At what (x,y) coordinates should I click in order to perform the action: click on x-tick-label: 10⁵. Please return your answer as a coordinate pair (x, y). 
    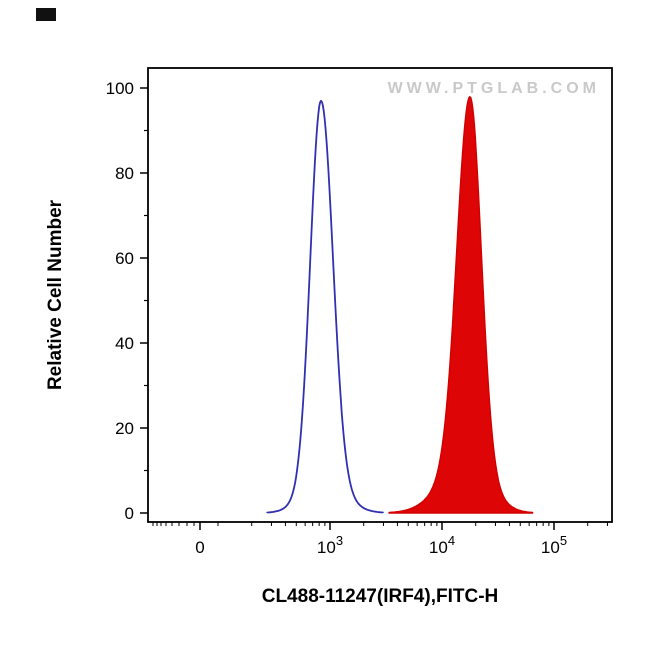
    Looking at the image, I should click on (554, 545).